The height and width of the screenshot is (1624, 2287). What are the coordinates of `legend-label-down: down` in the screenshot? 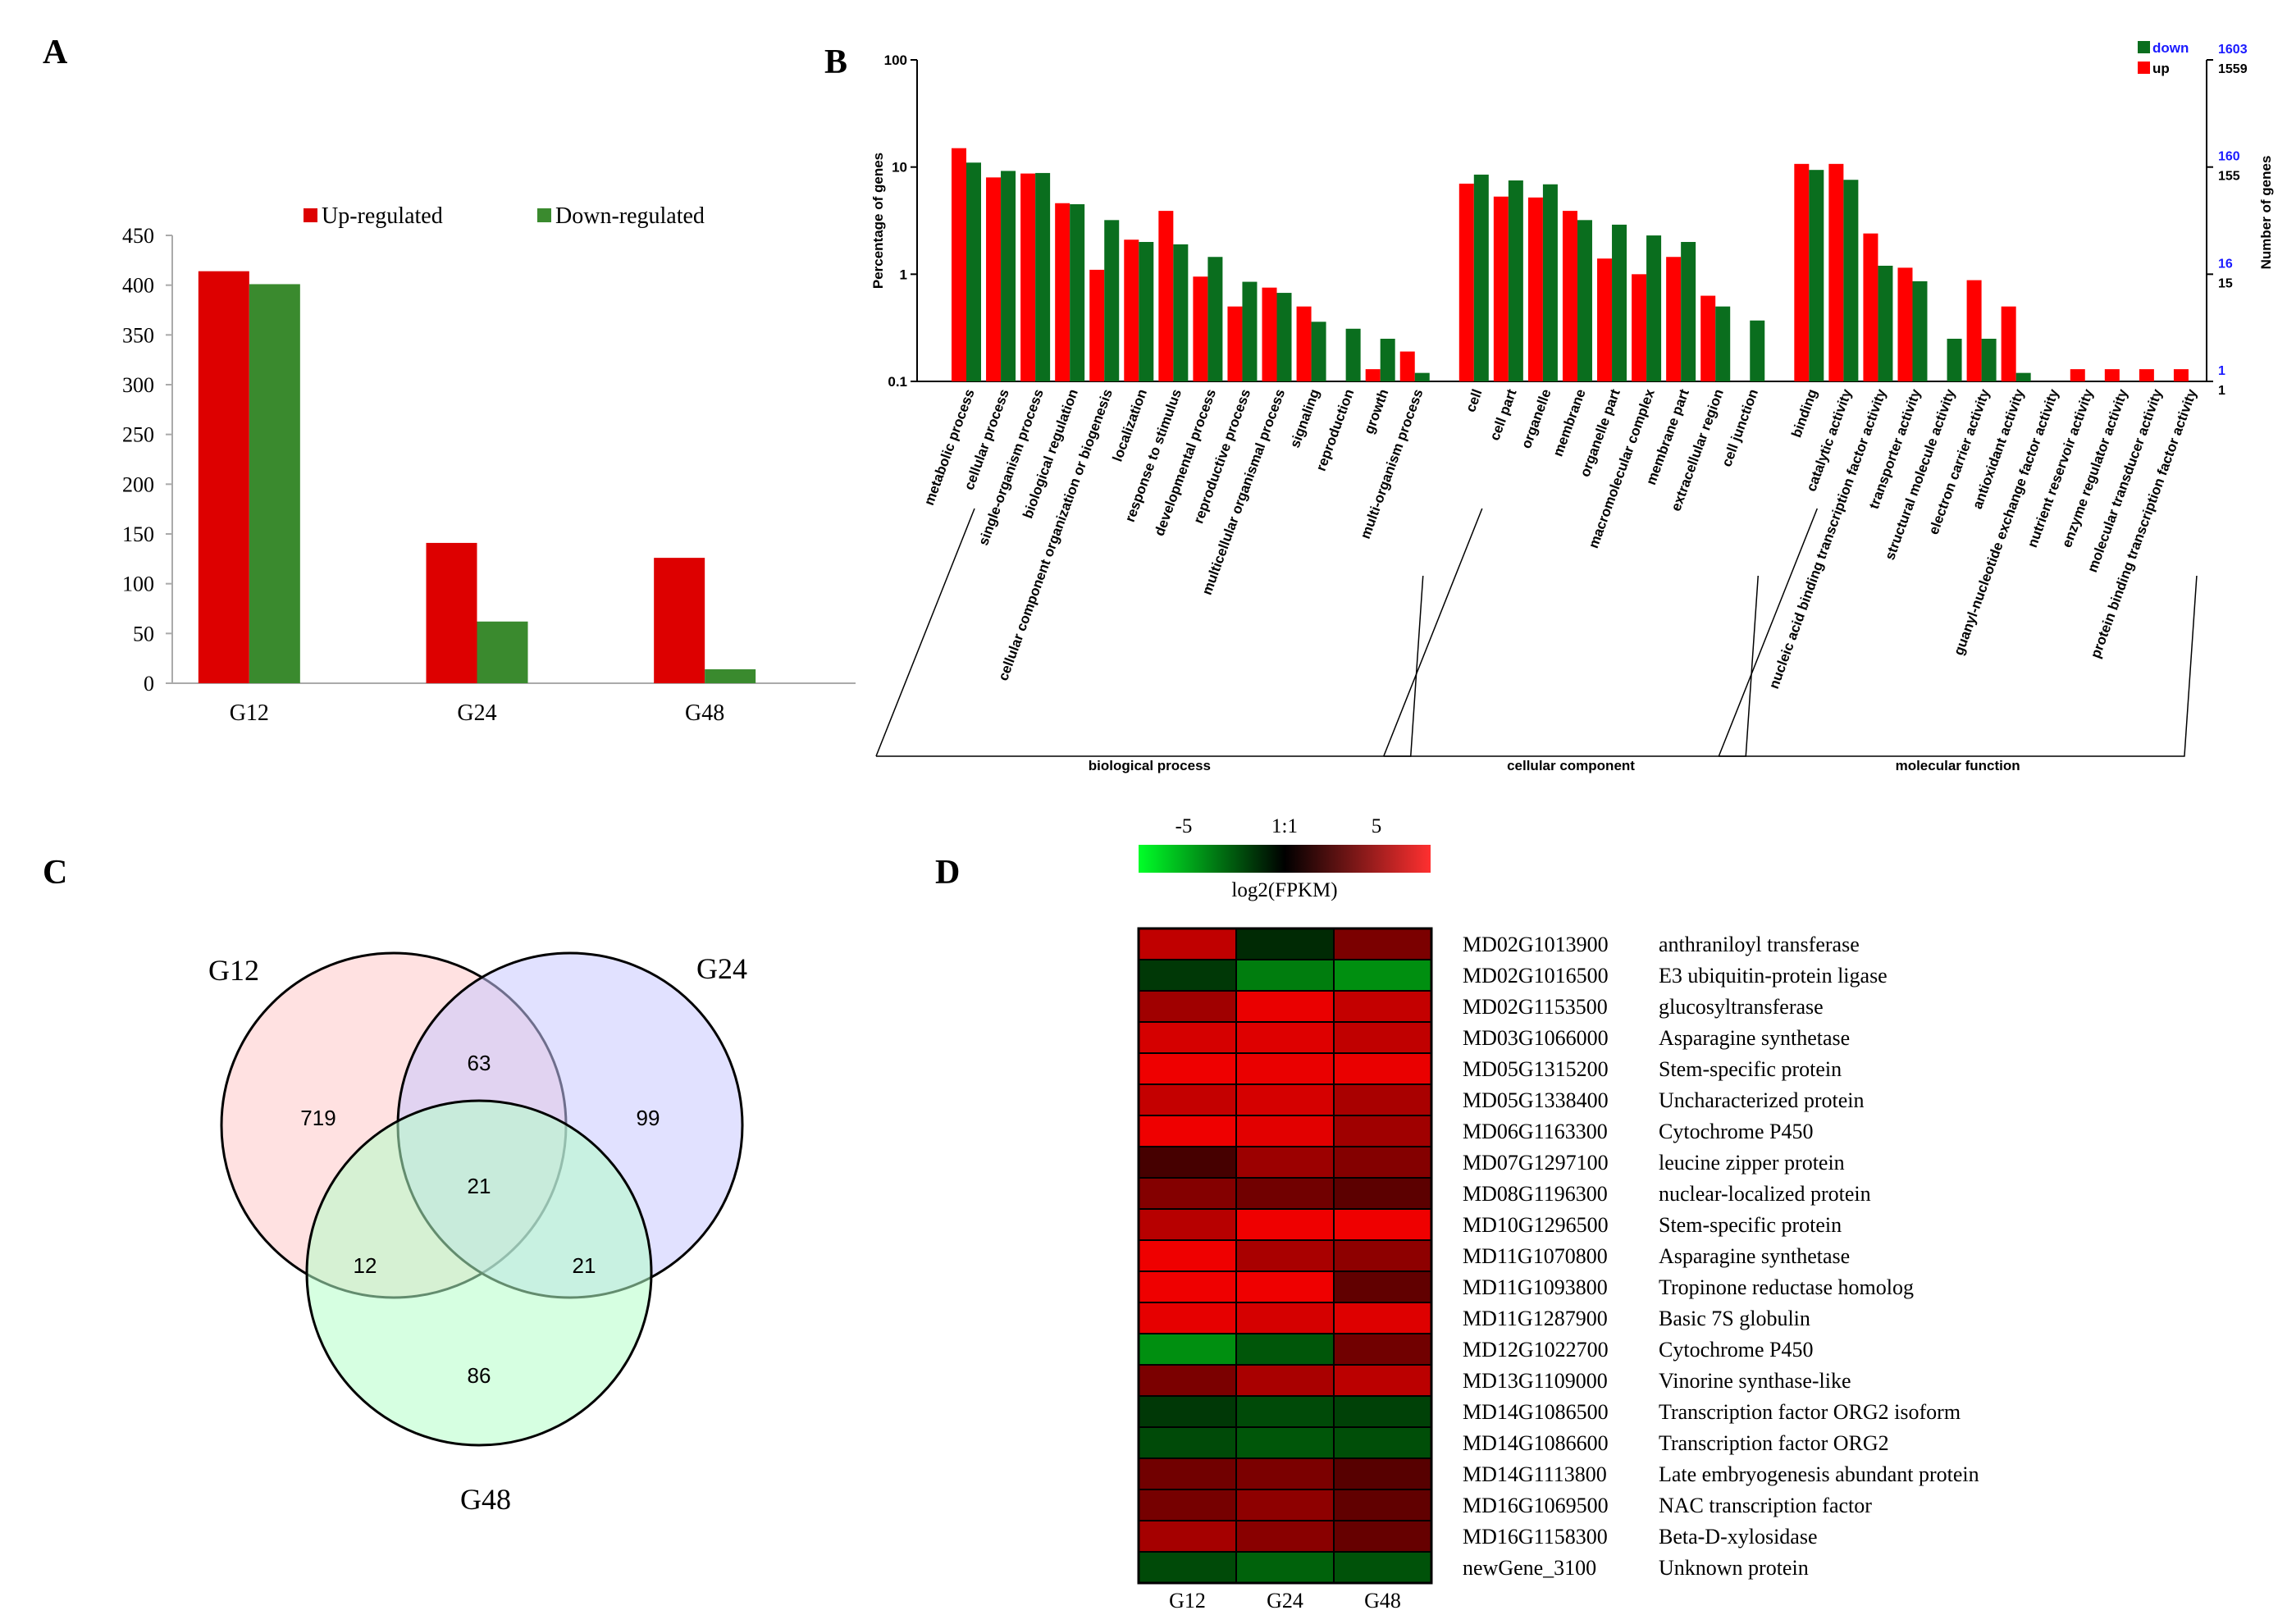 It's located at (2171, 48).